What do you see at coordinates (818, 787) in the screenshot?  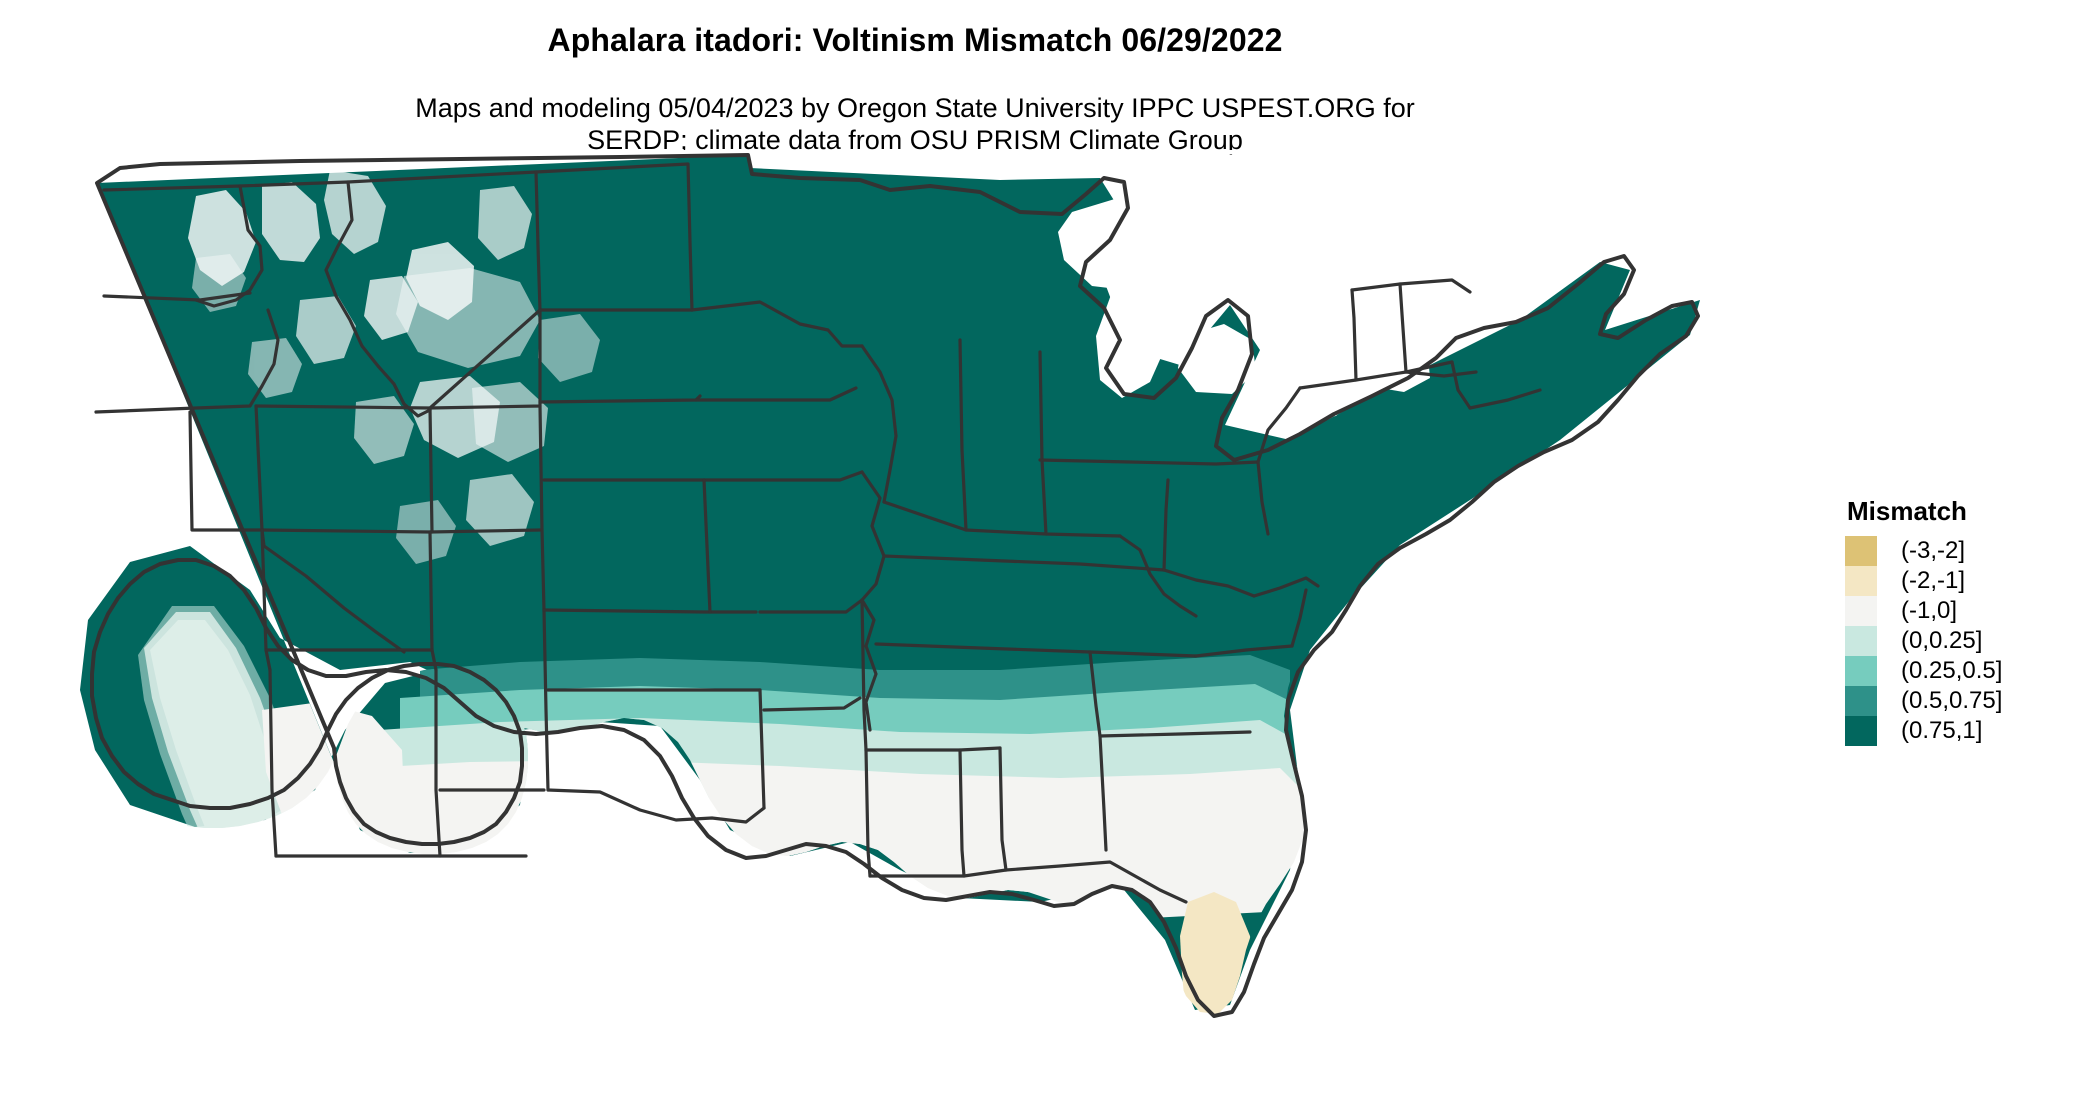 I see `raster-south-gradient` at bounding box center [818, 787].